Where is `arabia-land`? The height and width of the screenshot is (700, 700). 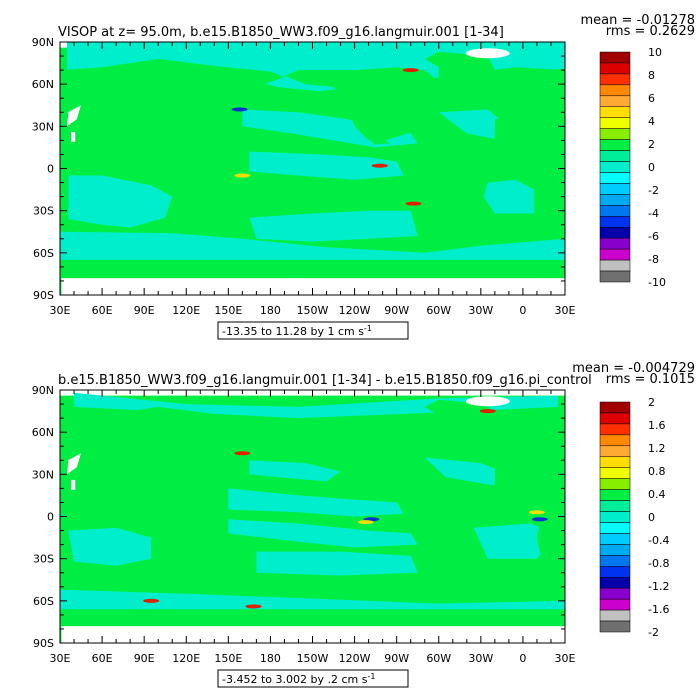 arabia-land is located at coordinates (83, 485).